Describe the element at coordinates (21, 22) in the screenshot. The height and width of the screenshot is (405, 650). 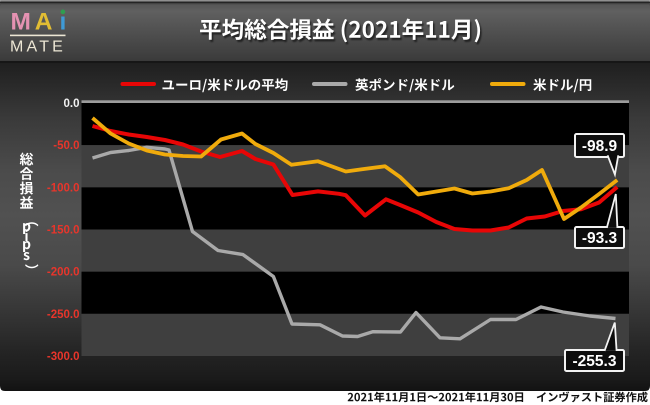
I see `svg-text: M` at that location.